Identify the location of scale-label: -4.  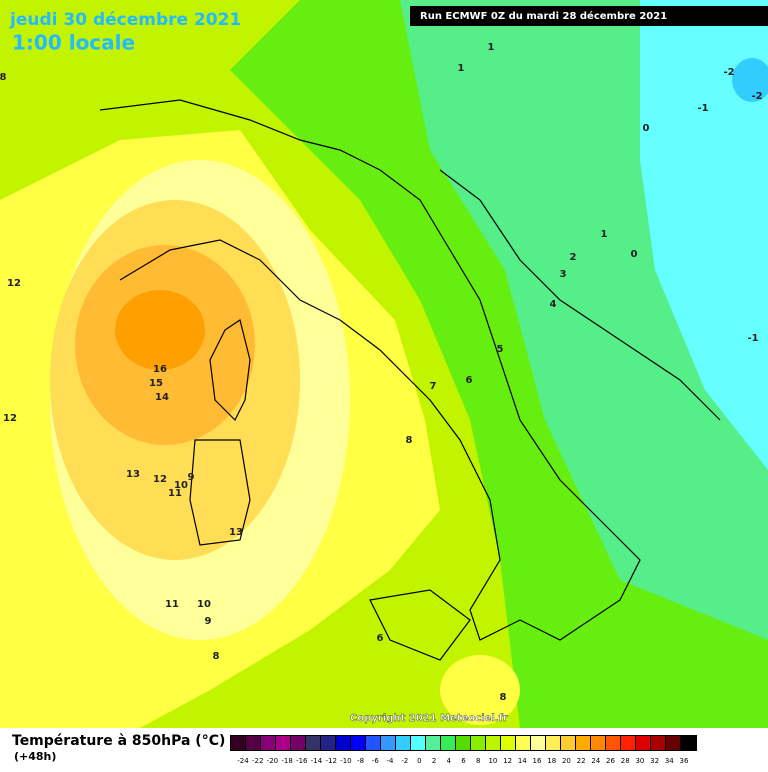
(391, 761).